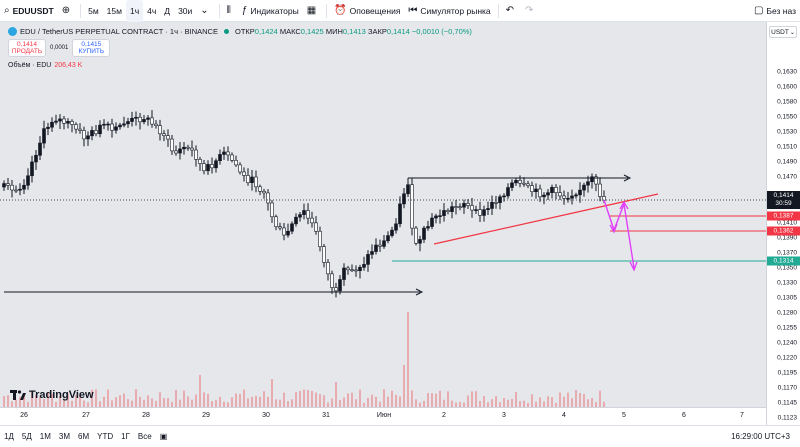 The image size is (800, 447). Describe the element at coordinates (114, 10) in the screenshot. I see `interval-15m: 15м` at that location.